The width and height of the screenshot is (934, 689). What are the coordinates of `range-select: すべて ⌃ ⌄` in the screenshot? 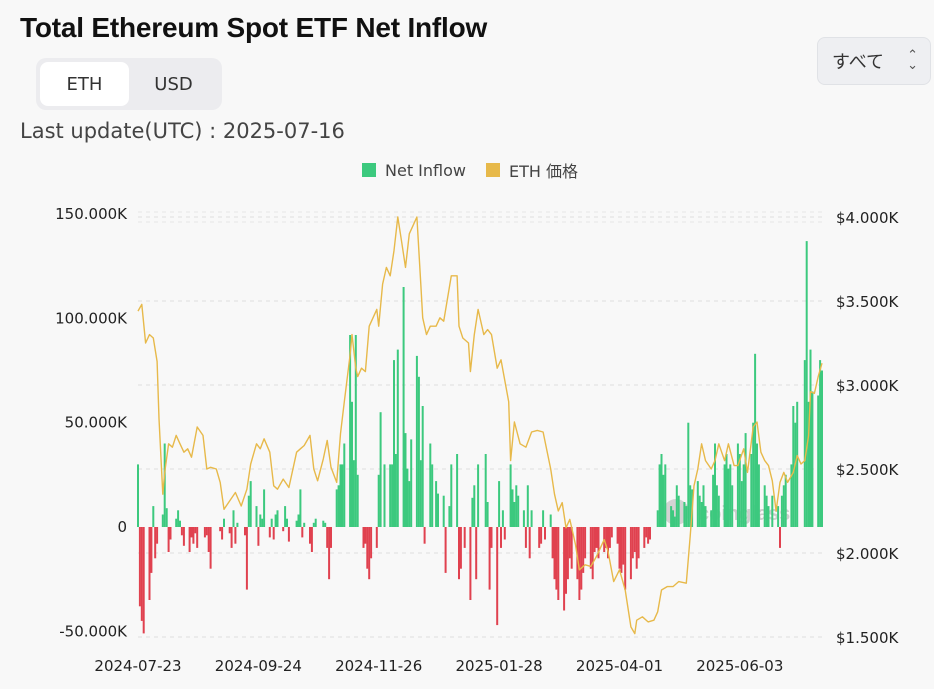 It's located at (874, 61).